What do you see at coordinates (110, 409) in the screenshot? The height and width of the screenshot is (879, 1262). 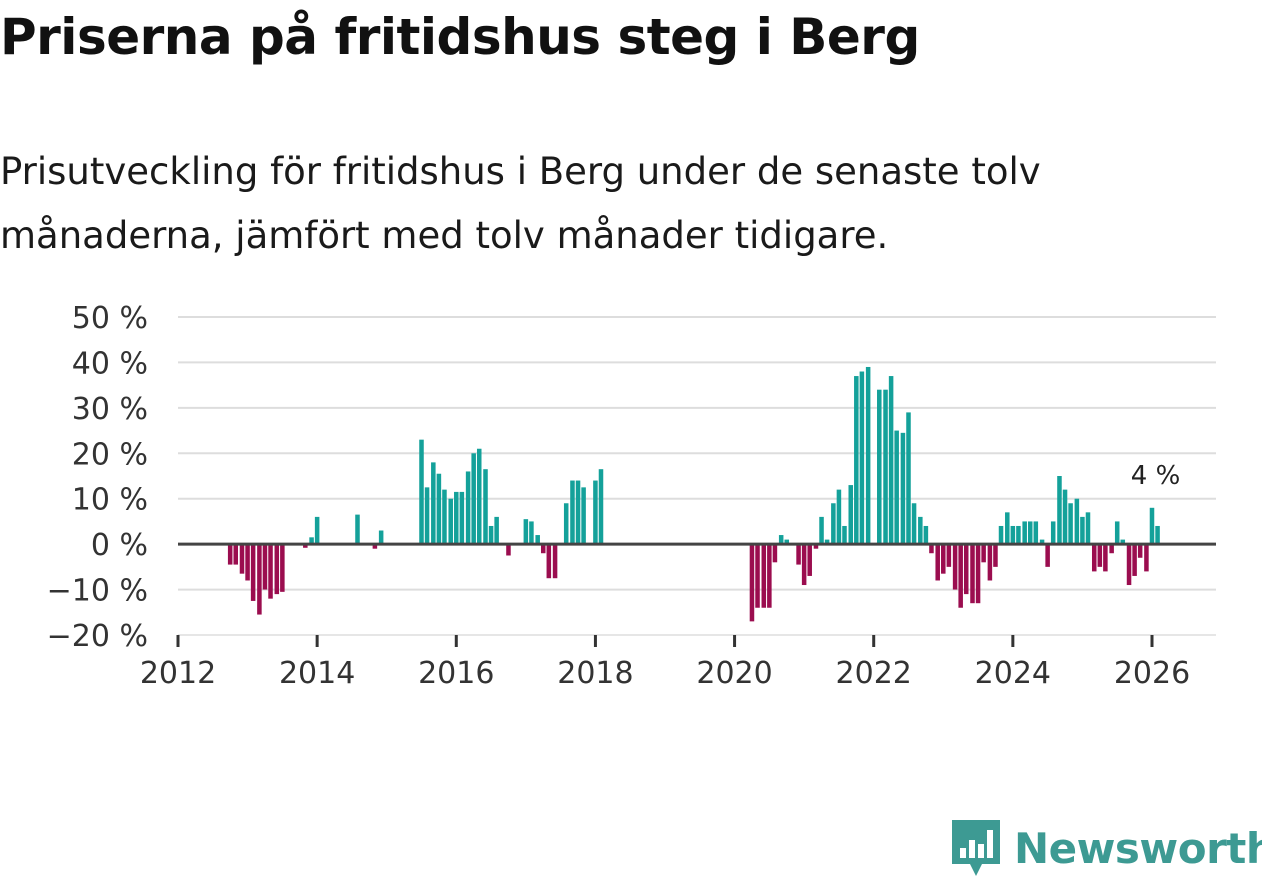 I see `y-tick-label: 30 %` at bounding box center [110, 409].